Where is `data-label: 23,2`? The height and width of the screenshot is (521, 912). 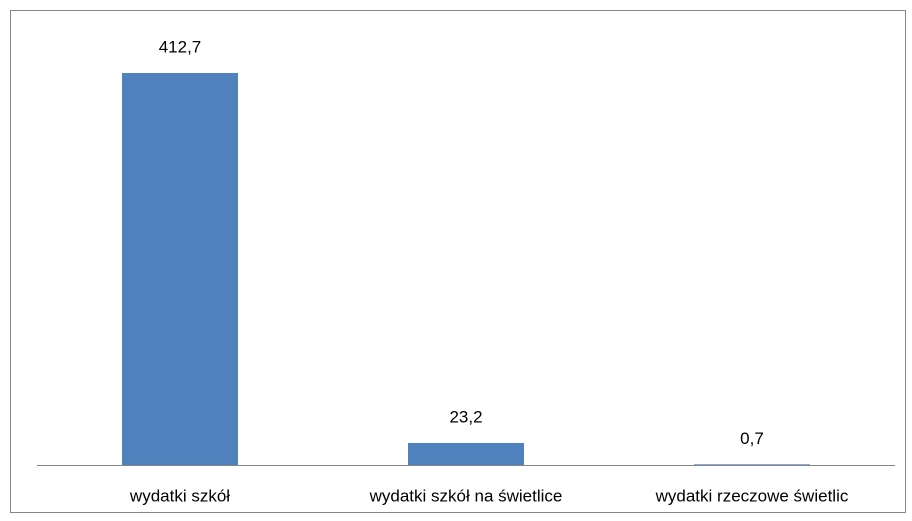 data-label: 23,2 is located at coordinates (465, 416).